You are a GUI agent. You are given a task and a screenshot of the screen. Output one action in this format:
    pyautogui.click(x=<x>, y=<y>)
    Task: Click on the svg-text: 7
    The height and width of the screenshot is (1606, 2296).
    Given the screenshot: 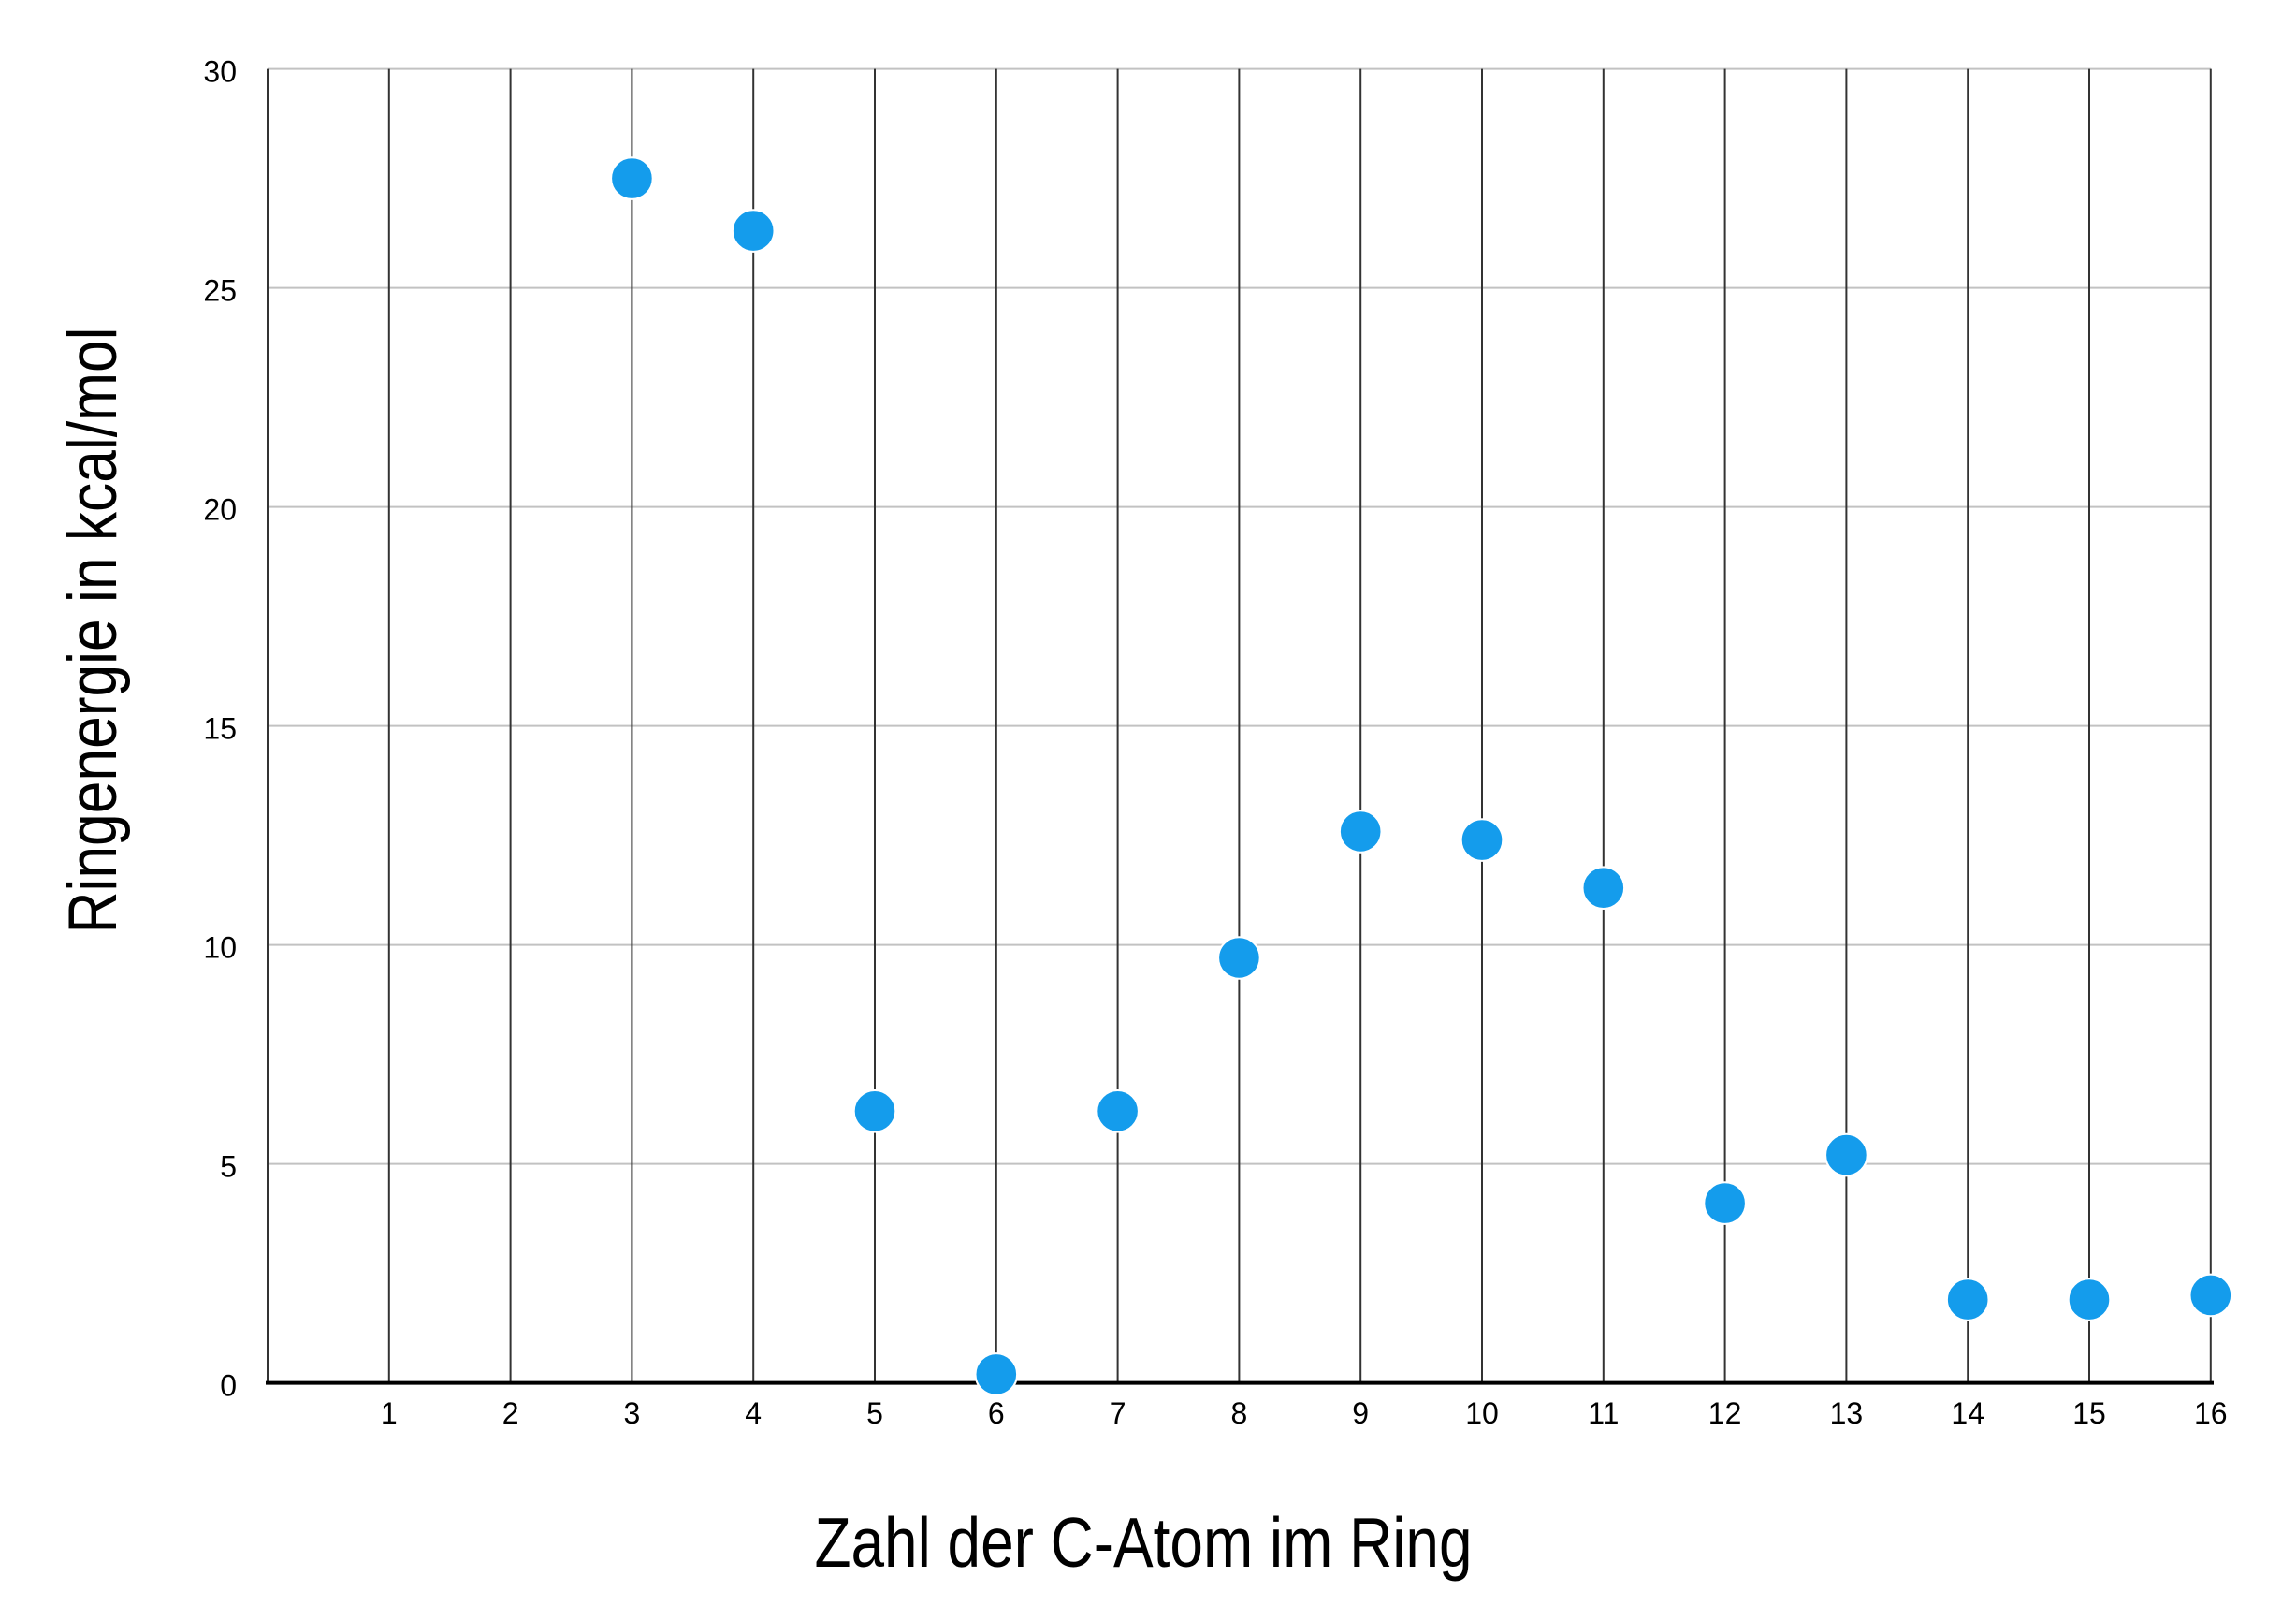 What is the action you would take?
    pyautogui.click(x=1118, y=1413)
    